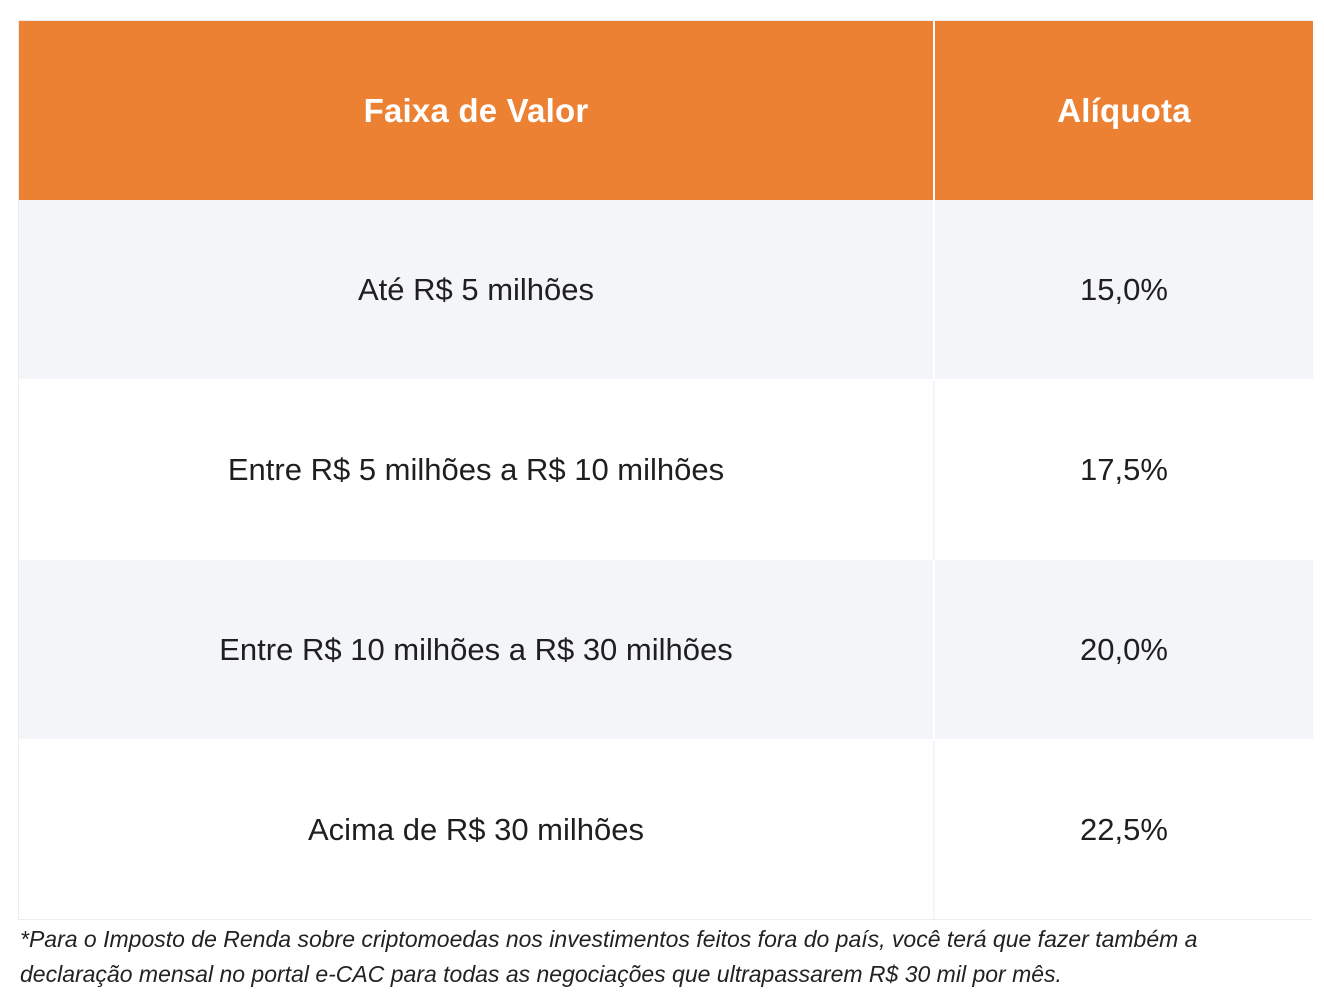  I want to click on cell-range: Entre R$ 10 milhões a R$ 30 milhões, so click(477, 649).